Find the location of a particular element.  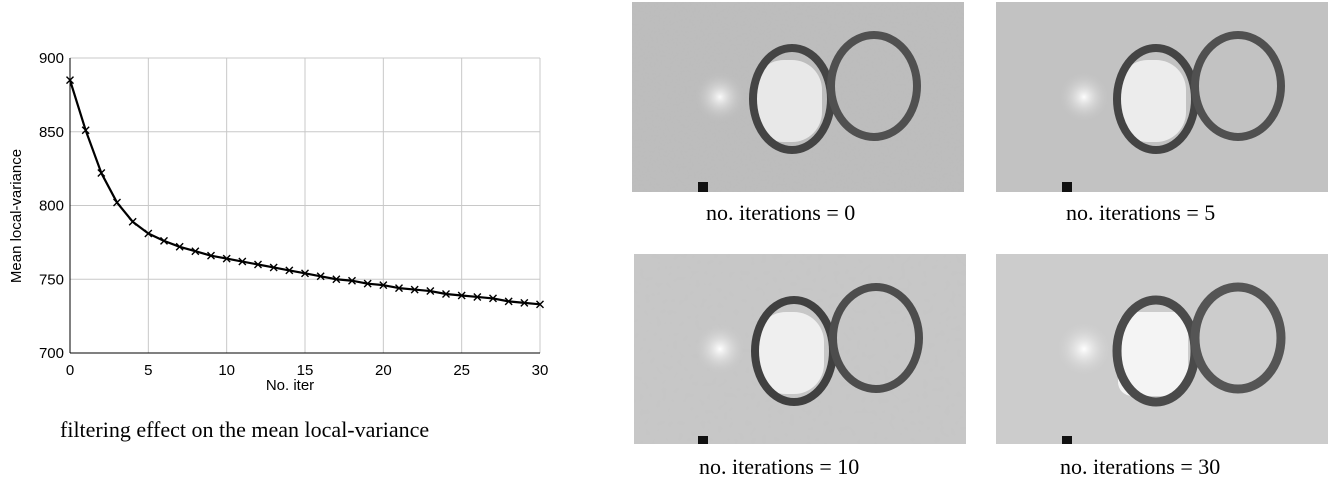

caption-iter-30: no. iterations = 30 is located at coordinates (1140, 466).